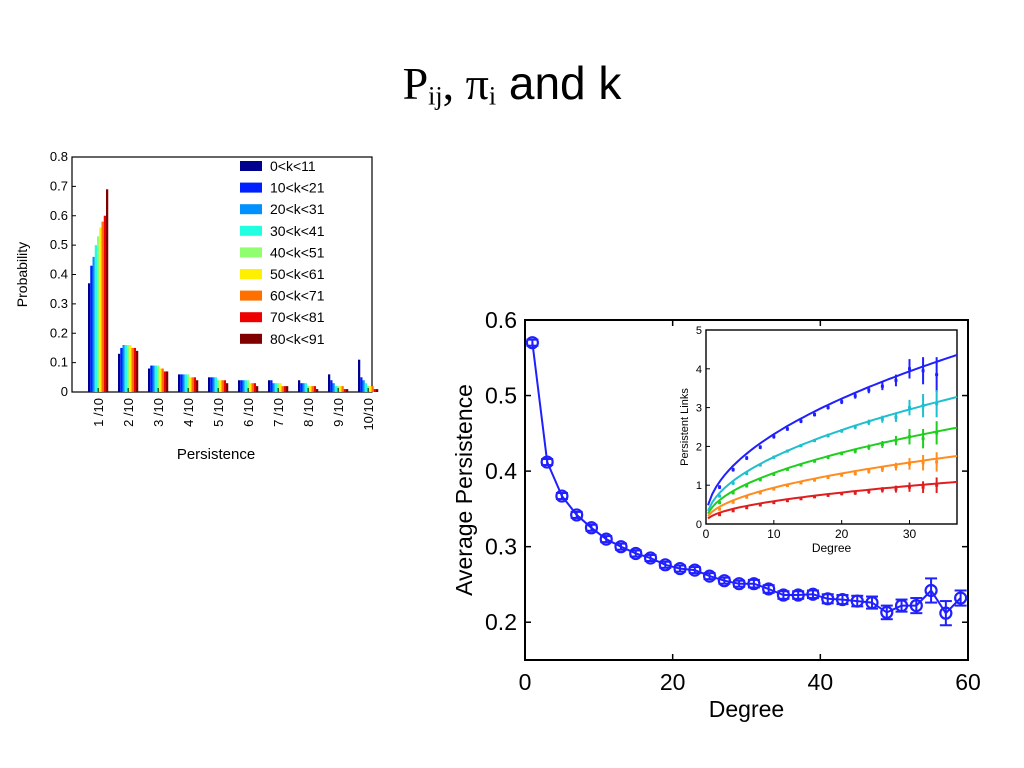 This screenshot has width=1024, height=768. I want to click on hist-y-axis-label: Probability, so click(22, 274).